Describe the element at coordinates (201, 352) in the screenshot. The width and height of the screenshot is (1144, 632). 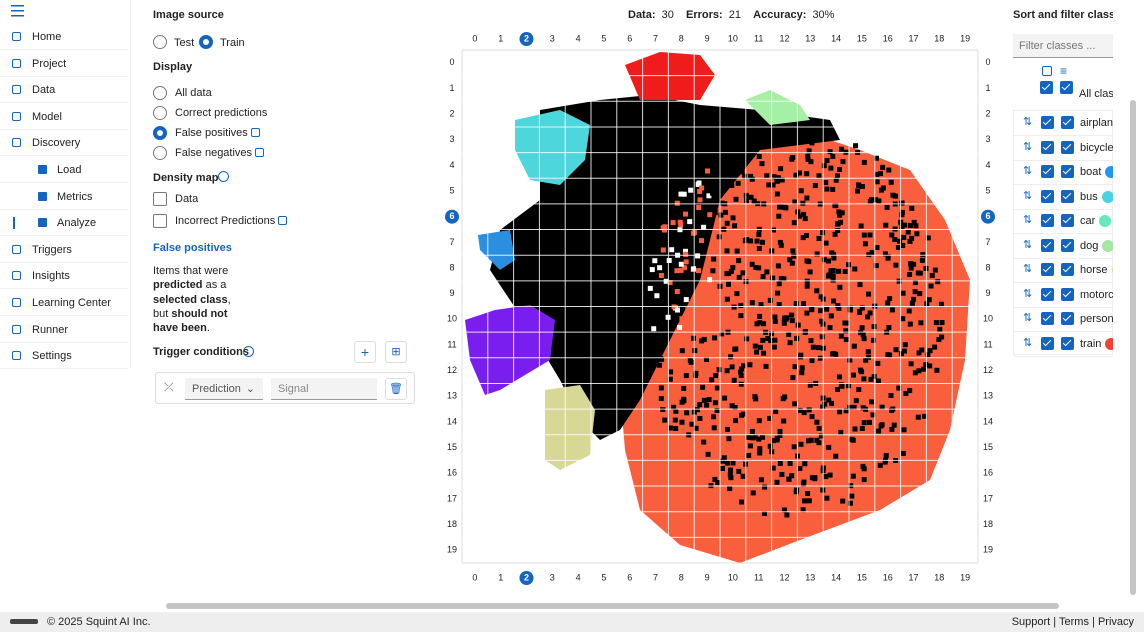
I see `section-title: Trigger conditions` at that location.